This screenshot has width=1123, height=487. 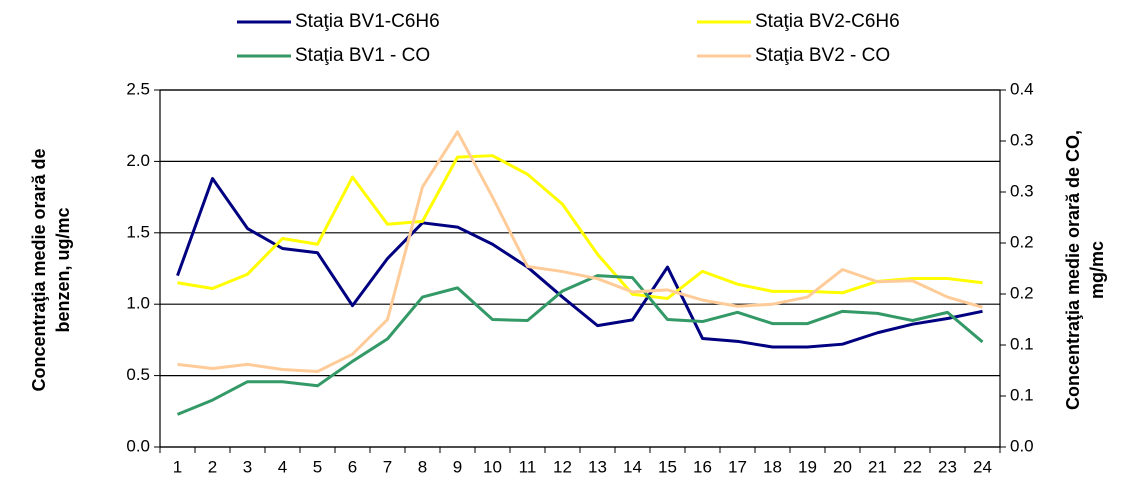 What do you see at coordinates (827, 21) in the screenshot?
I see `legend-label: Staţia BV2-C6H6` at bounding box center [827, 21].